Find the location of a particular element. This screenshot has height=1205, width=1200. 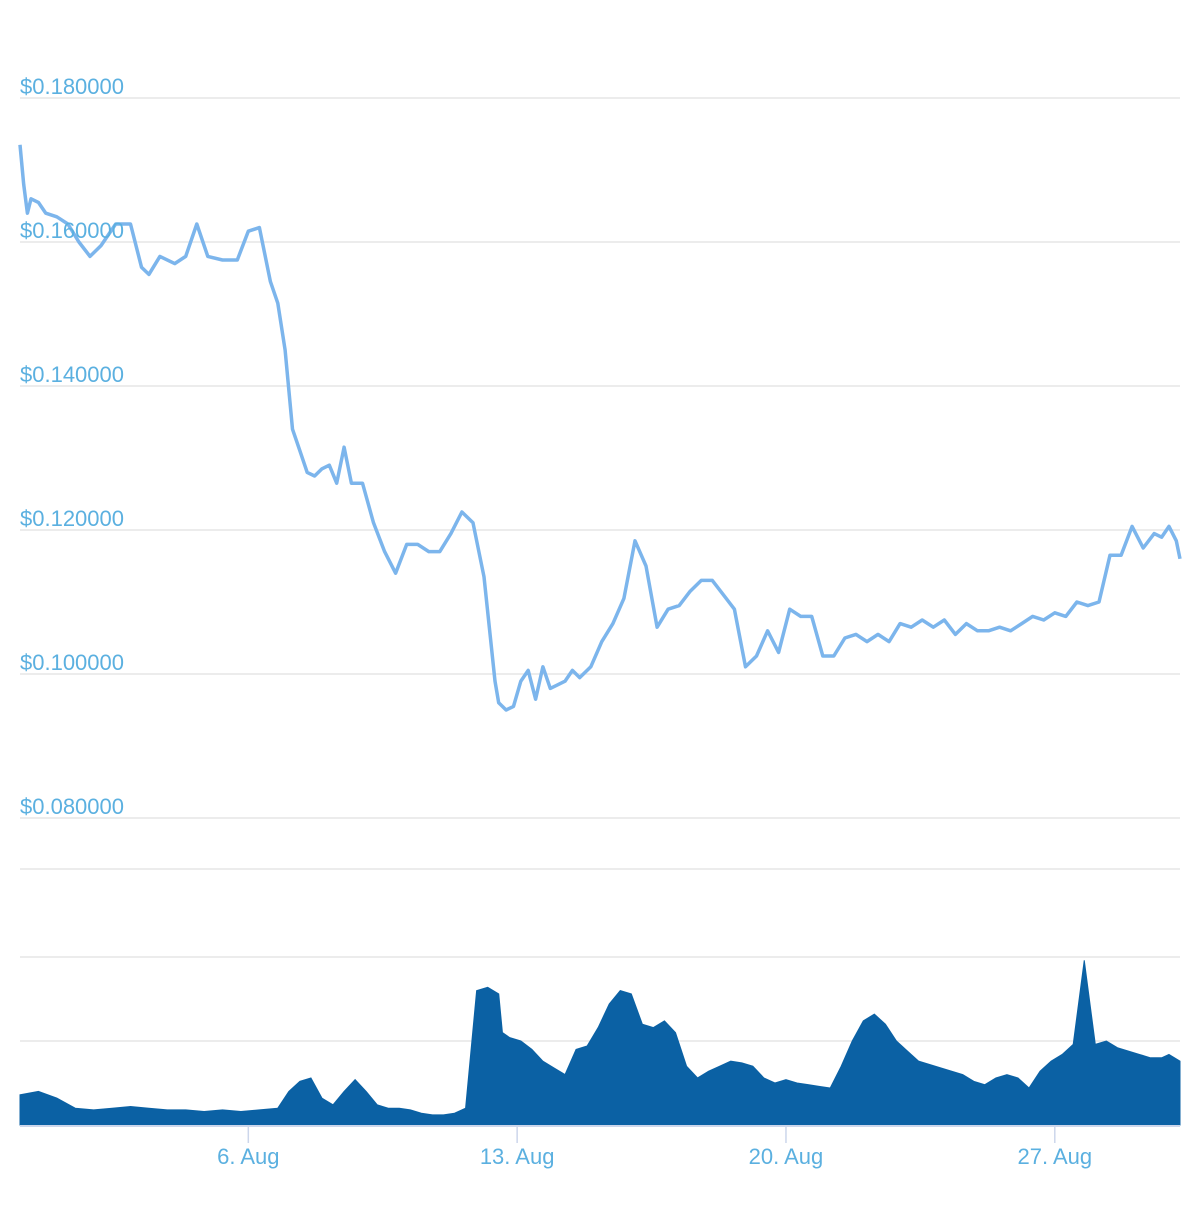

x-tick-label: 20. Aug is located at coordinates (786, 1156).